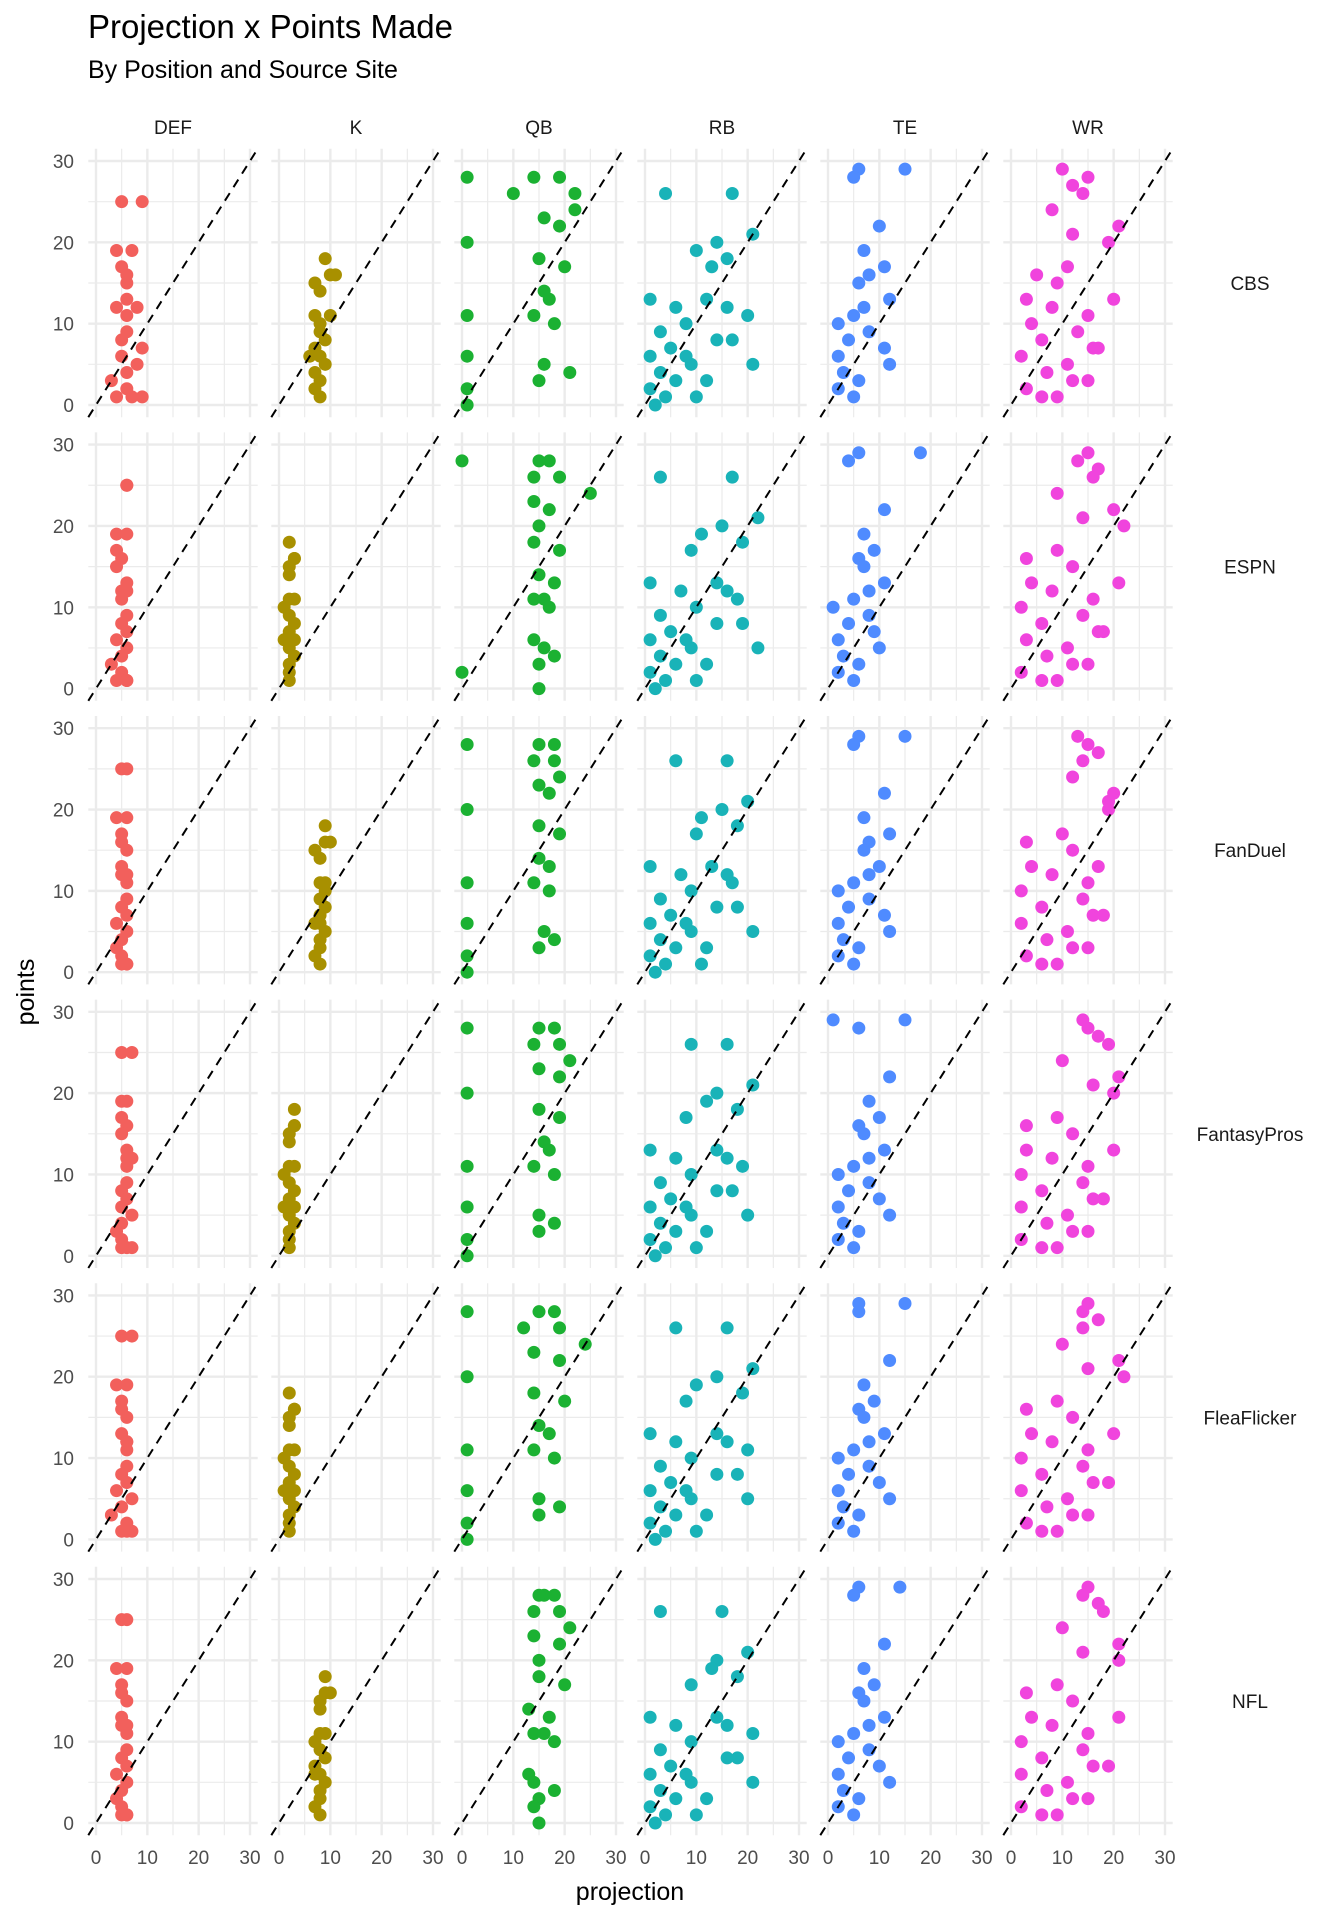 Image resolution: width=1344 pixels, height=1920 pixels. Describe the element at coordinates (798, 1858) in the screenshot. I see `x-tick-label: 30` at that location.